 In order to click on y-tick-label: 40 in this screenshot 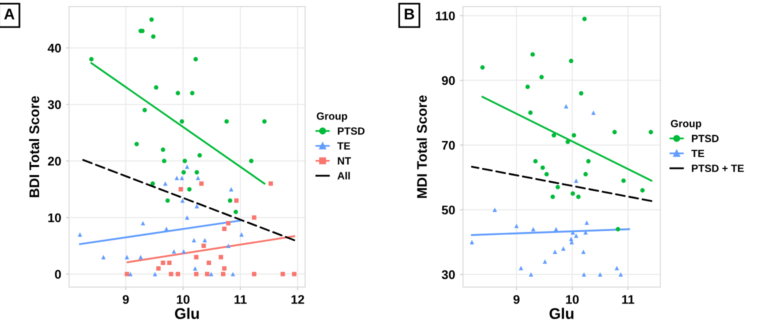, I will do `click(54, 48)`.